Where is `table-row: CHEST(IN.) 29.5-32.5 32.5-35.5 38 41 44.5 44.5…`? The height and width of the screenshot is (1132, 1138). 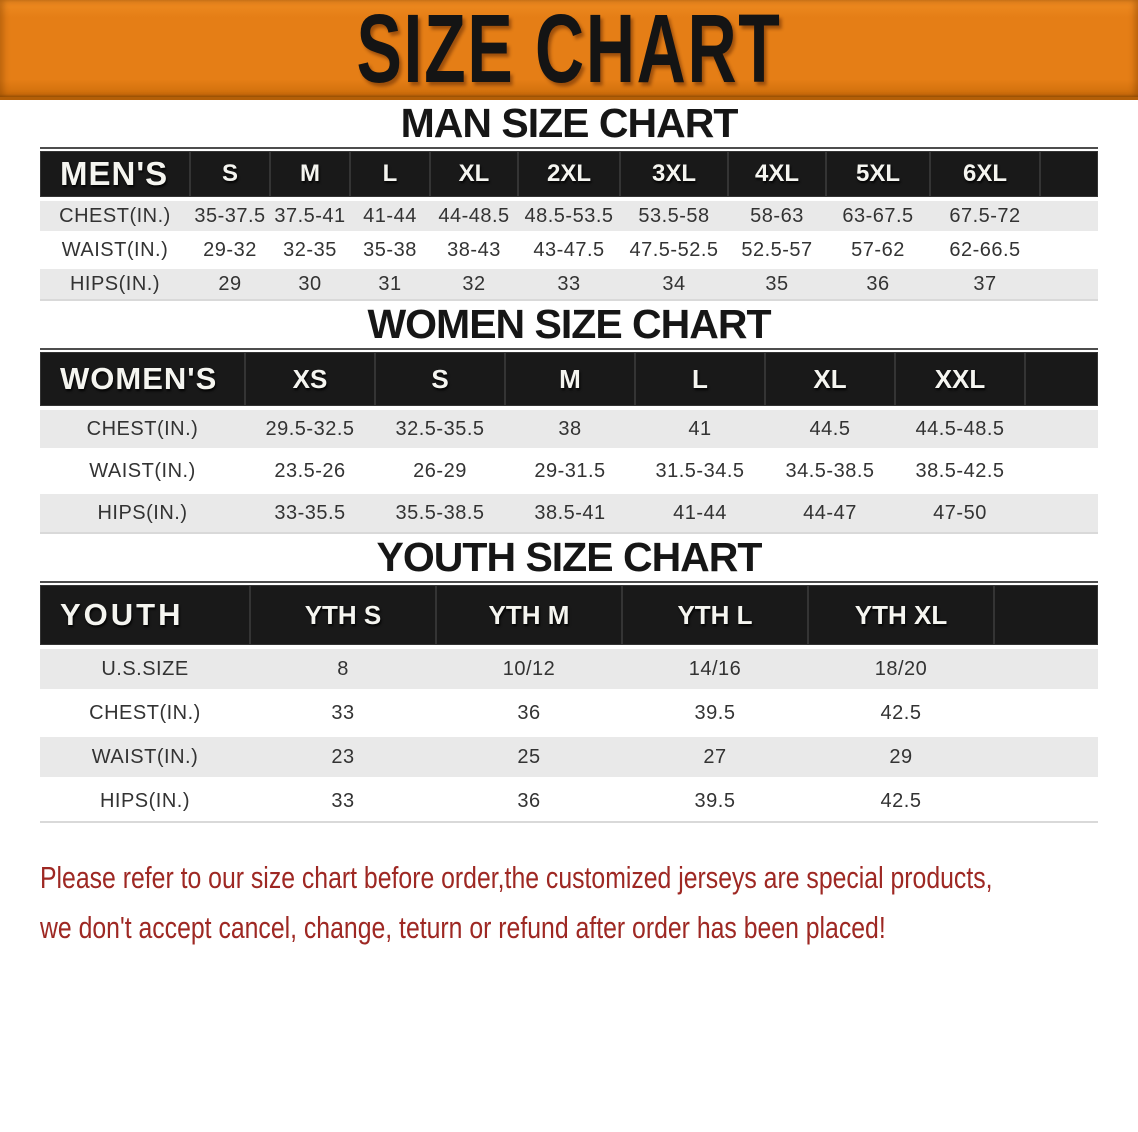 table-row: CHEST(IN.) 29.5-32.5 32.5-35.5 38 41 44.5 44.5… is located at coordinates (569, 429).